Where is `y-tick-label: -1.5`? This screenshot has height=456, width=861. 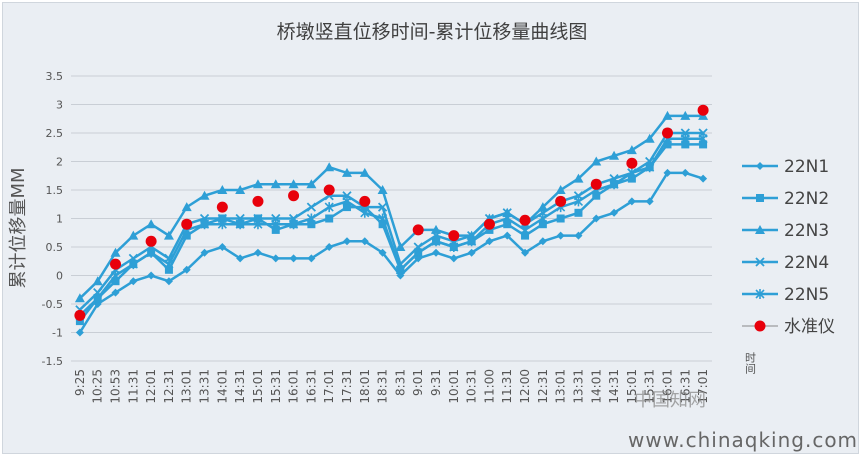 y-tick-label: -1.5 is located at coordinates (52, 361).